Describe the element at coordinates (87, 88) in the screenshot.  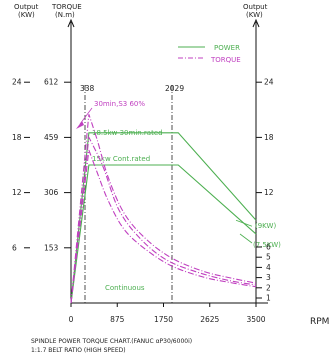
I see `marker-label-338: 338` at that location.